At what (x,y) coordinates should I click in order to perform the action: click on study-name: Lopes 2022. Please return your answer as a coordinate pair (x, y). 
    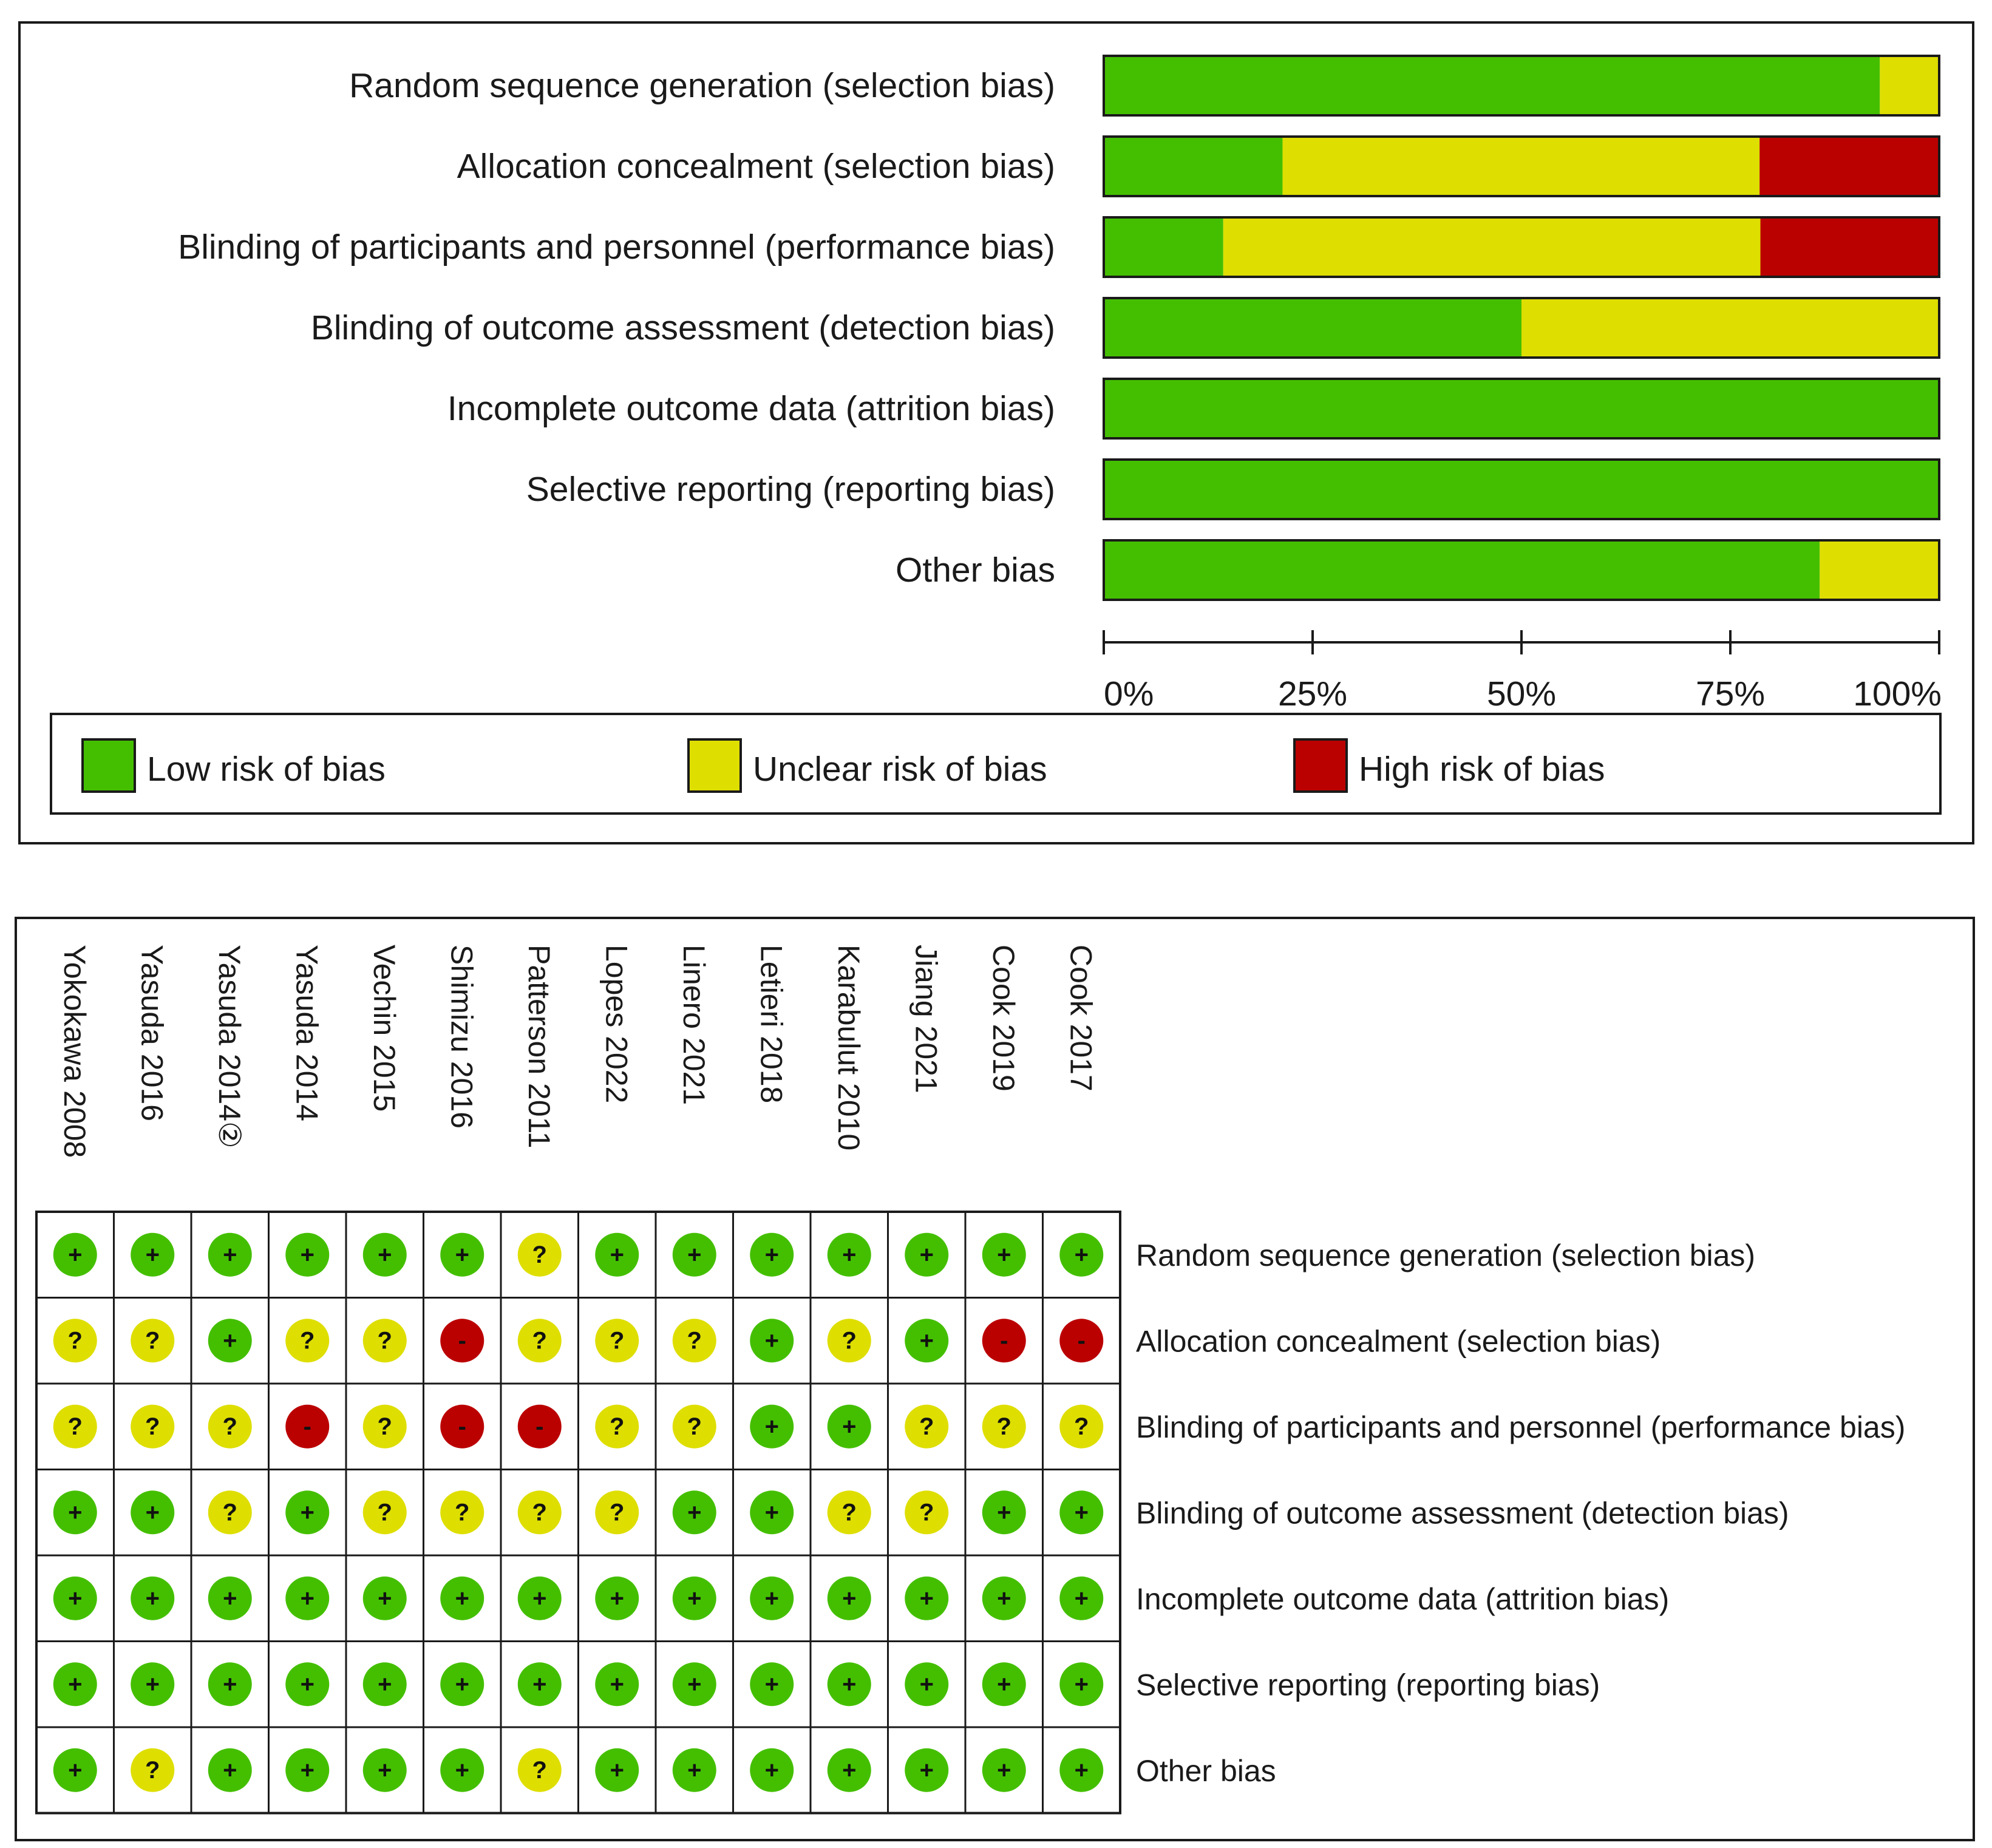
    Looking at the image, I should click on (616, 1024).